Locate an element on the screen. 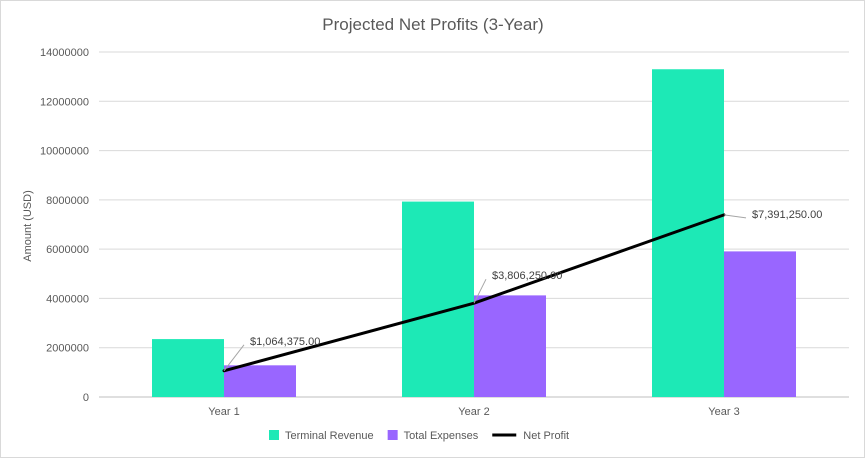  y-tick-label: 14000000 is located at coordinates (64, 53).